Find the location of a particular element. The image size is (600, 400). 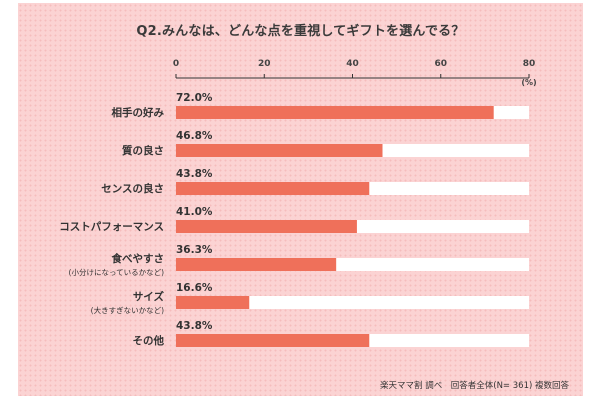

category-sublabel: (小分けになっているかなど) is located at coordinates (117, 272).